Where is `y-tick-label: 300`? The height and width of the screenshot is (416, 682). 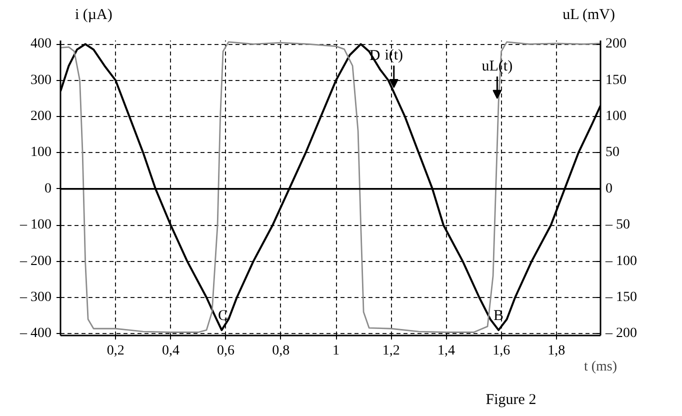
y-tick-label: 300 is located at coordinates (41, 80).